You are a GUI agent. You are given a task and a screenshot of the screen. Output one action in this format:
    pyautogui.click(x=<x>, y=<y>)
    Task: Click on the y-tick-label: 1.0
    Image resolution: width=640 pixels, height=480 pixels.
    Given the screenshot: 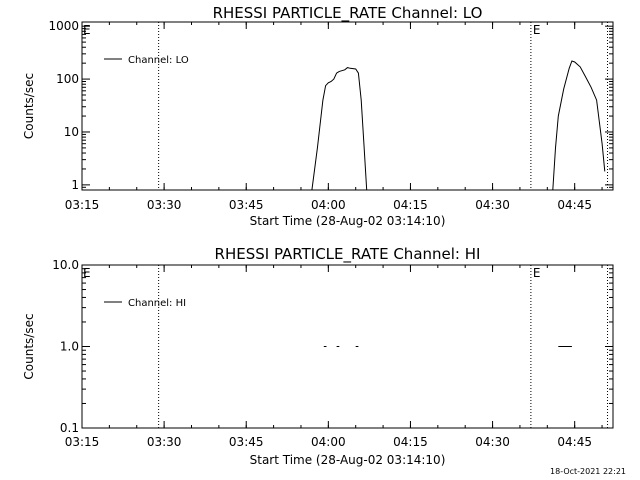 What is the action you would take?
    pyautogui.click(x=69, y=347)
    